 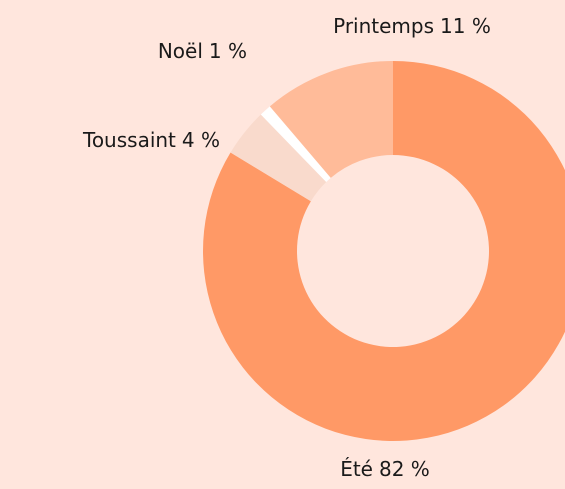 I want to click on slice-label: Été 82 %, so click(x=385, y=469).